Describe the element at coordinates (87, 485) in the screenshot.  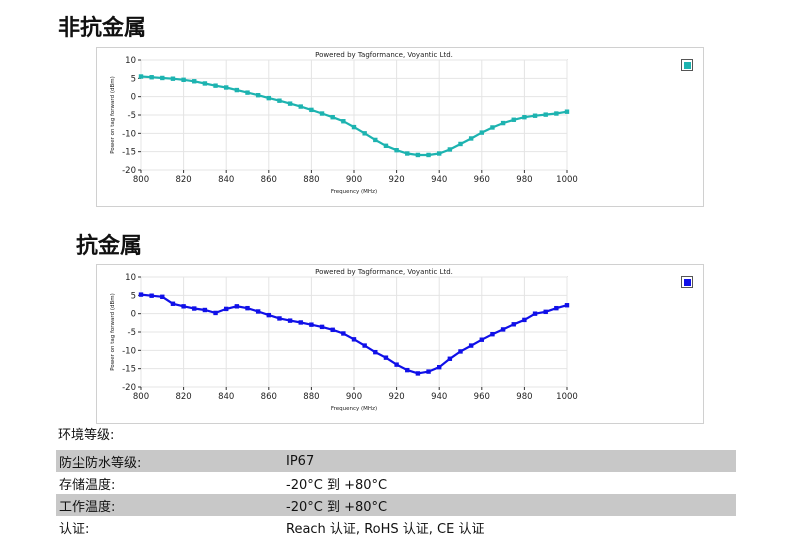
I see `spec-label: 存储温度:` at that location.